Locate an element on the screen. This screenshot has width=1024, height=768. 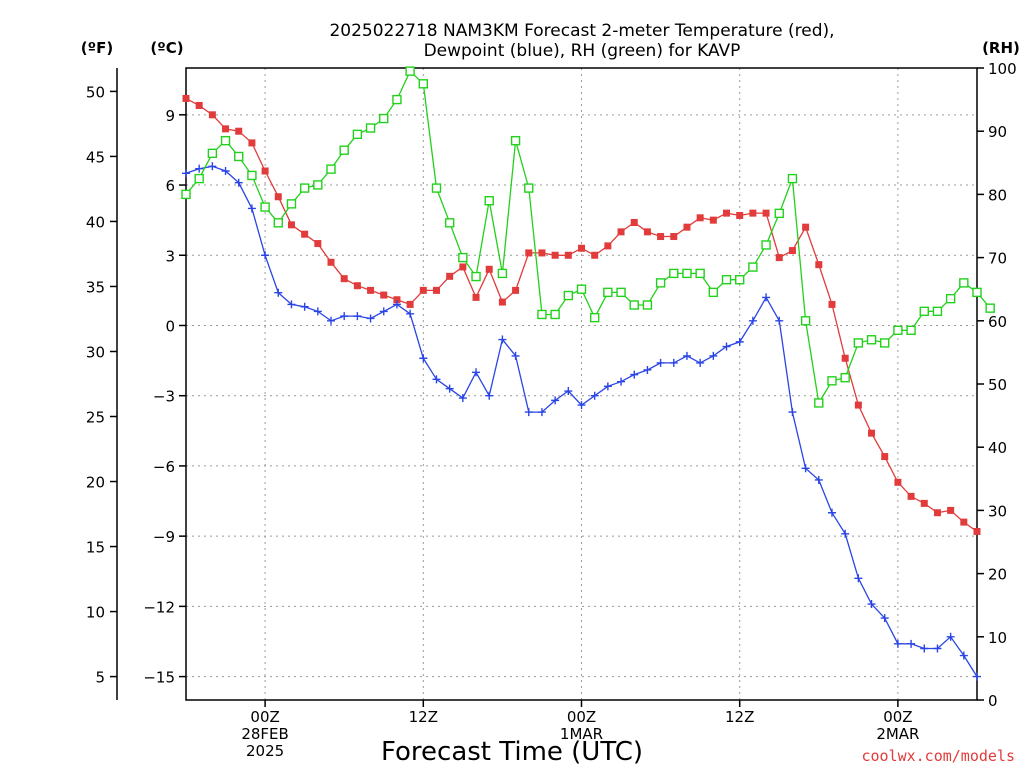
rh-tick-label: 30 is located at coordinates (997, 511).